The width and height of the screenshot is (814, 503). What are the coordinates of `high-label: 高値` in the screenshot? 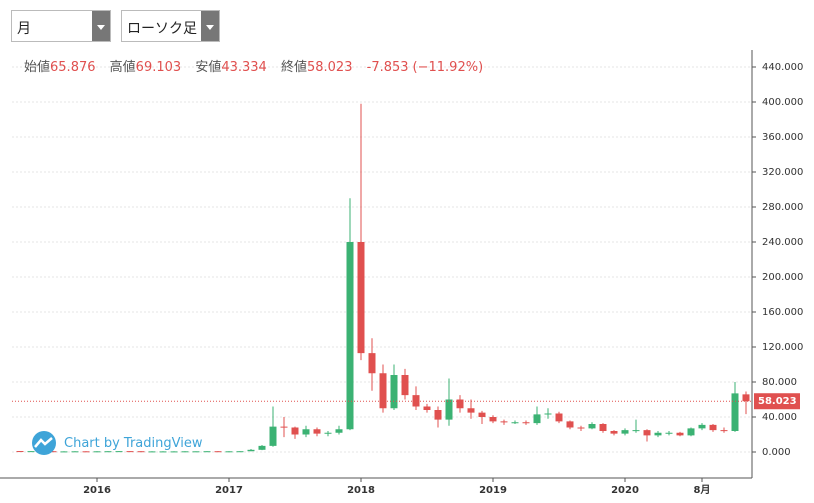 It's located at (122, 67).